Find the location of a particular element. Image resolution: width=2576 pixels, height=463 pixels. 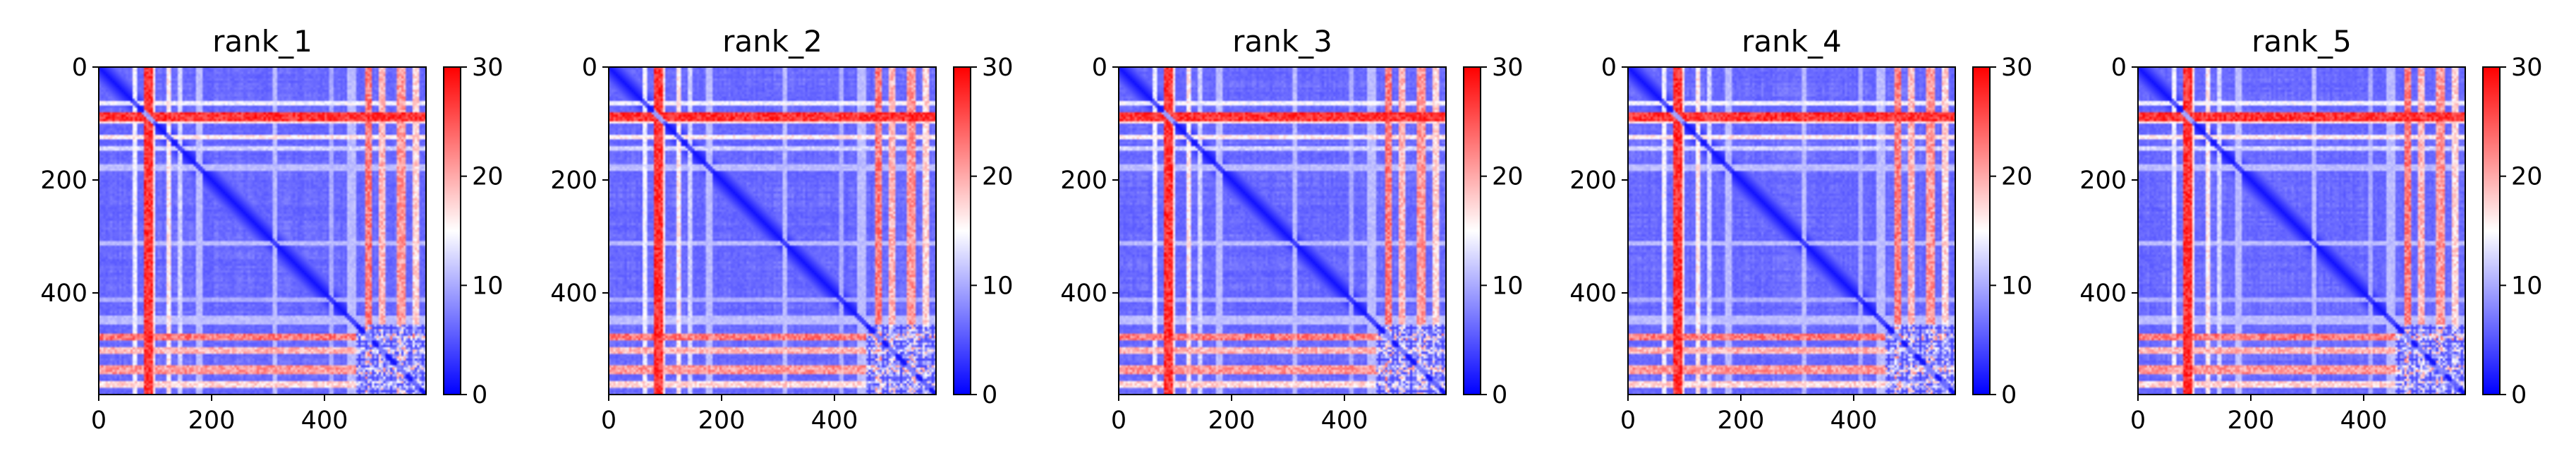

panel-title: rank_4 is located at coordinates (1792, 41).